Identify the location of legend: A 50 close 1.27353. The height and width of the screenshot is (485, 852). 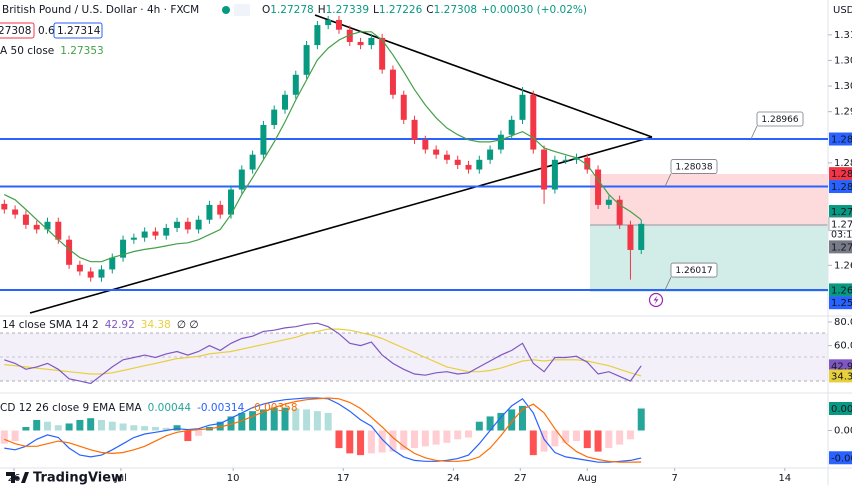
(52, 51).